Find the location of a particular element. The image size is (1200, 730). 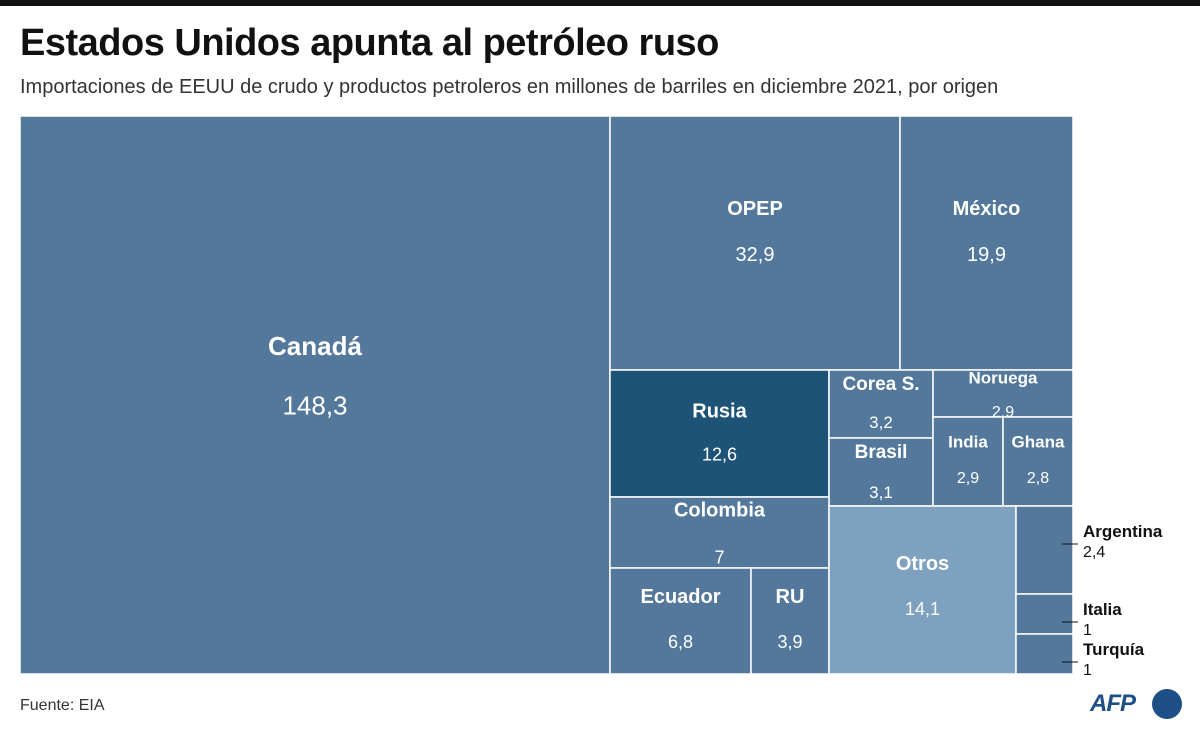

treemap-cell-opep: OPEP 32,9 is located at coordinates (755, 243).